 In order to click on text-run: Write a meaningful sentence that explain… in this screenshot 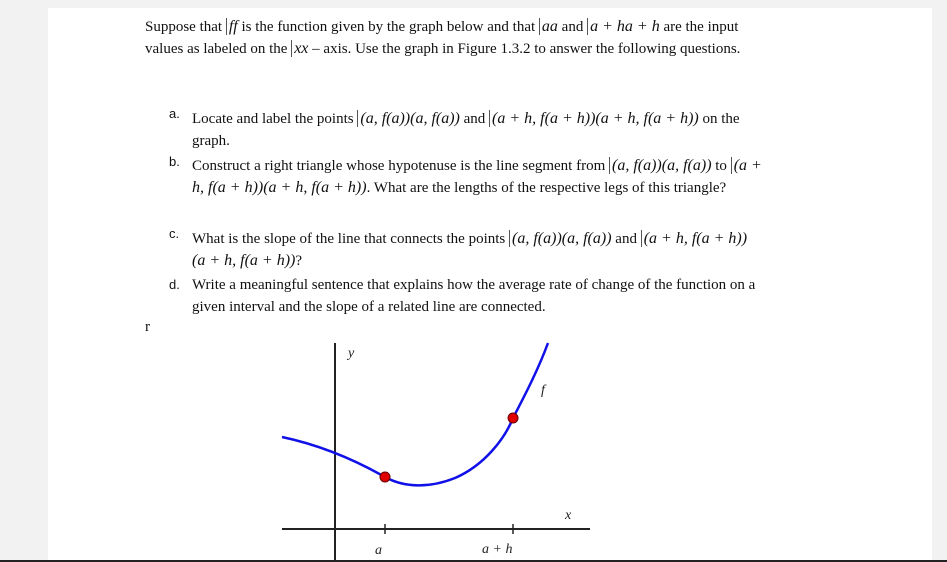, I will do `click(474, 296)`.